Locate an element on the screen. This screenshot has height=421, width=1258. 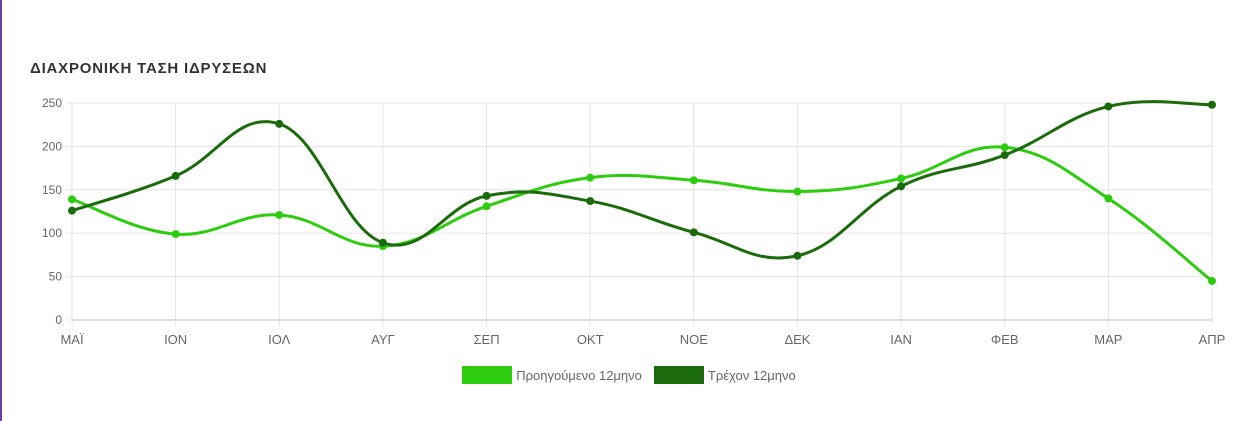
legend-label-previous: Προηγούμενο 12μηνο is located at coordinates (579, 375).